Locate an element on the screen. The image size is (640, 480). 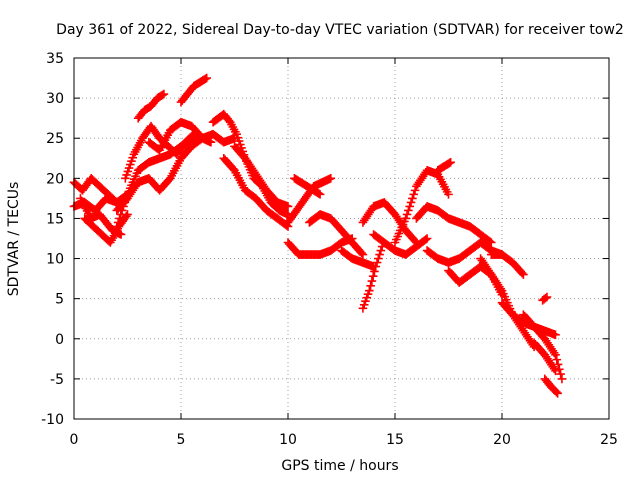
y-tick-label: 10 is located at coordinates (55, 260).